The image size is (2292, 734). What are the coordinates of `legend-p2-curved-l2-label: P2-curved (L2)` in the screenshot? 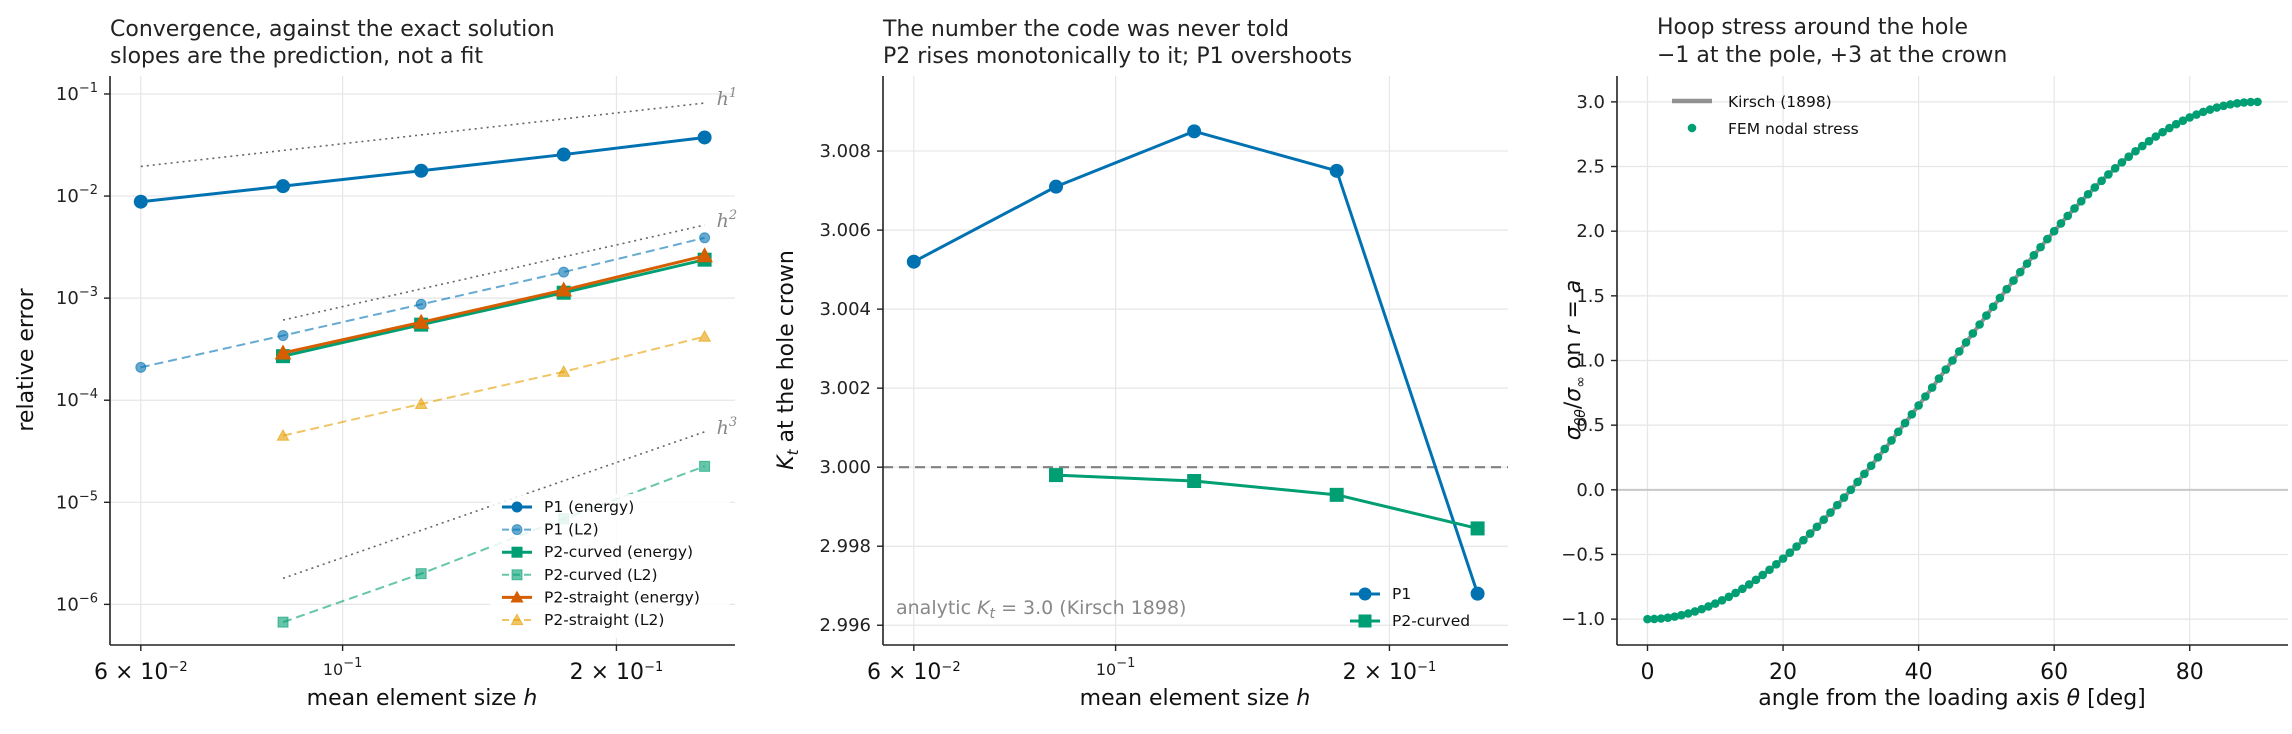 It's located at (601, 575).